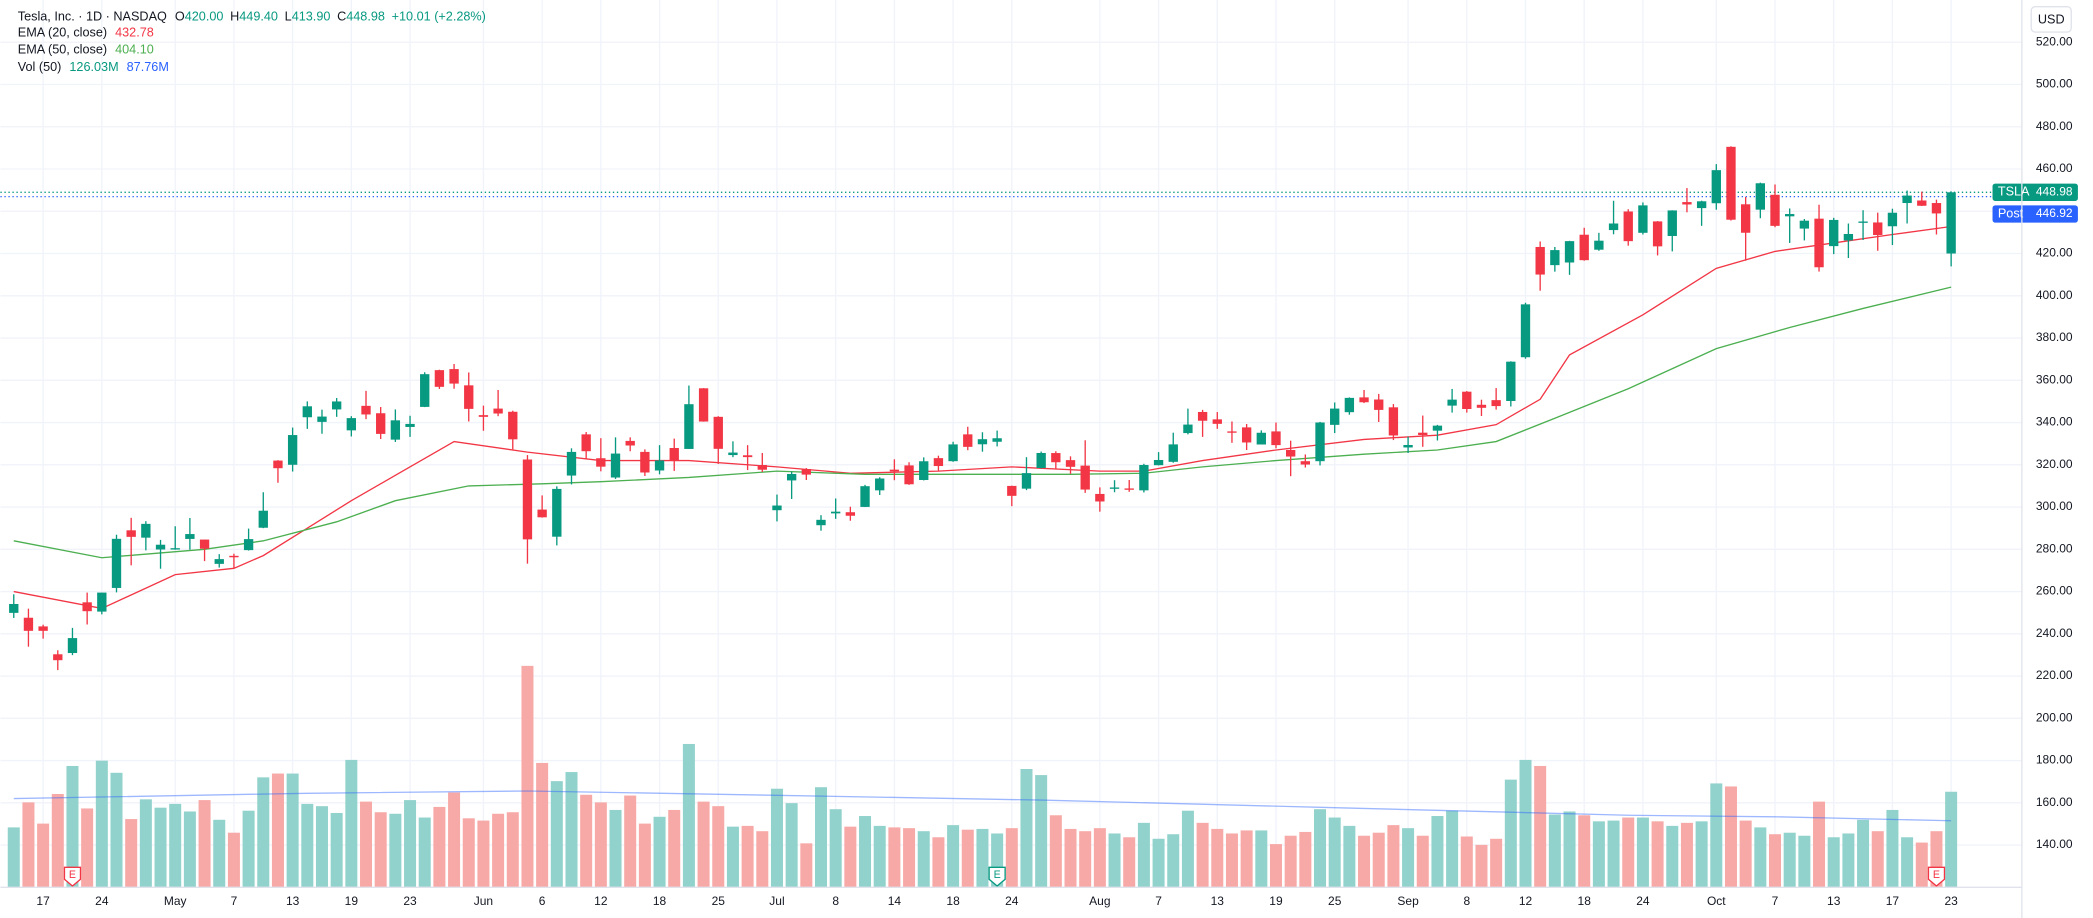  I want to click on ohlc-key: H, so click(234, 17).